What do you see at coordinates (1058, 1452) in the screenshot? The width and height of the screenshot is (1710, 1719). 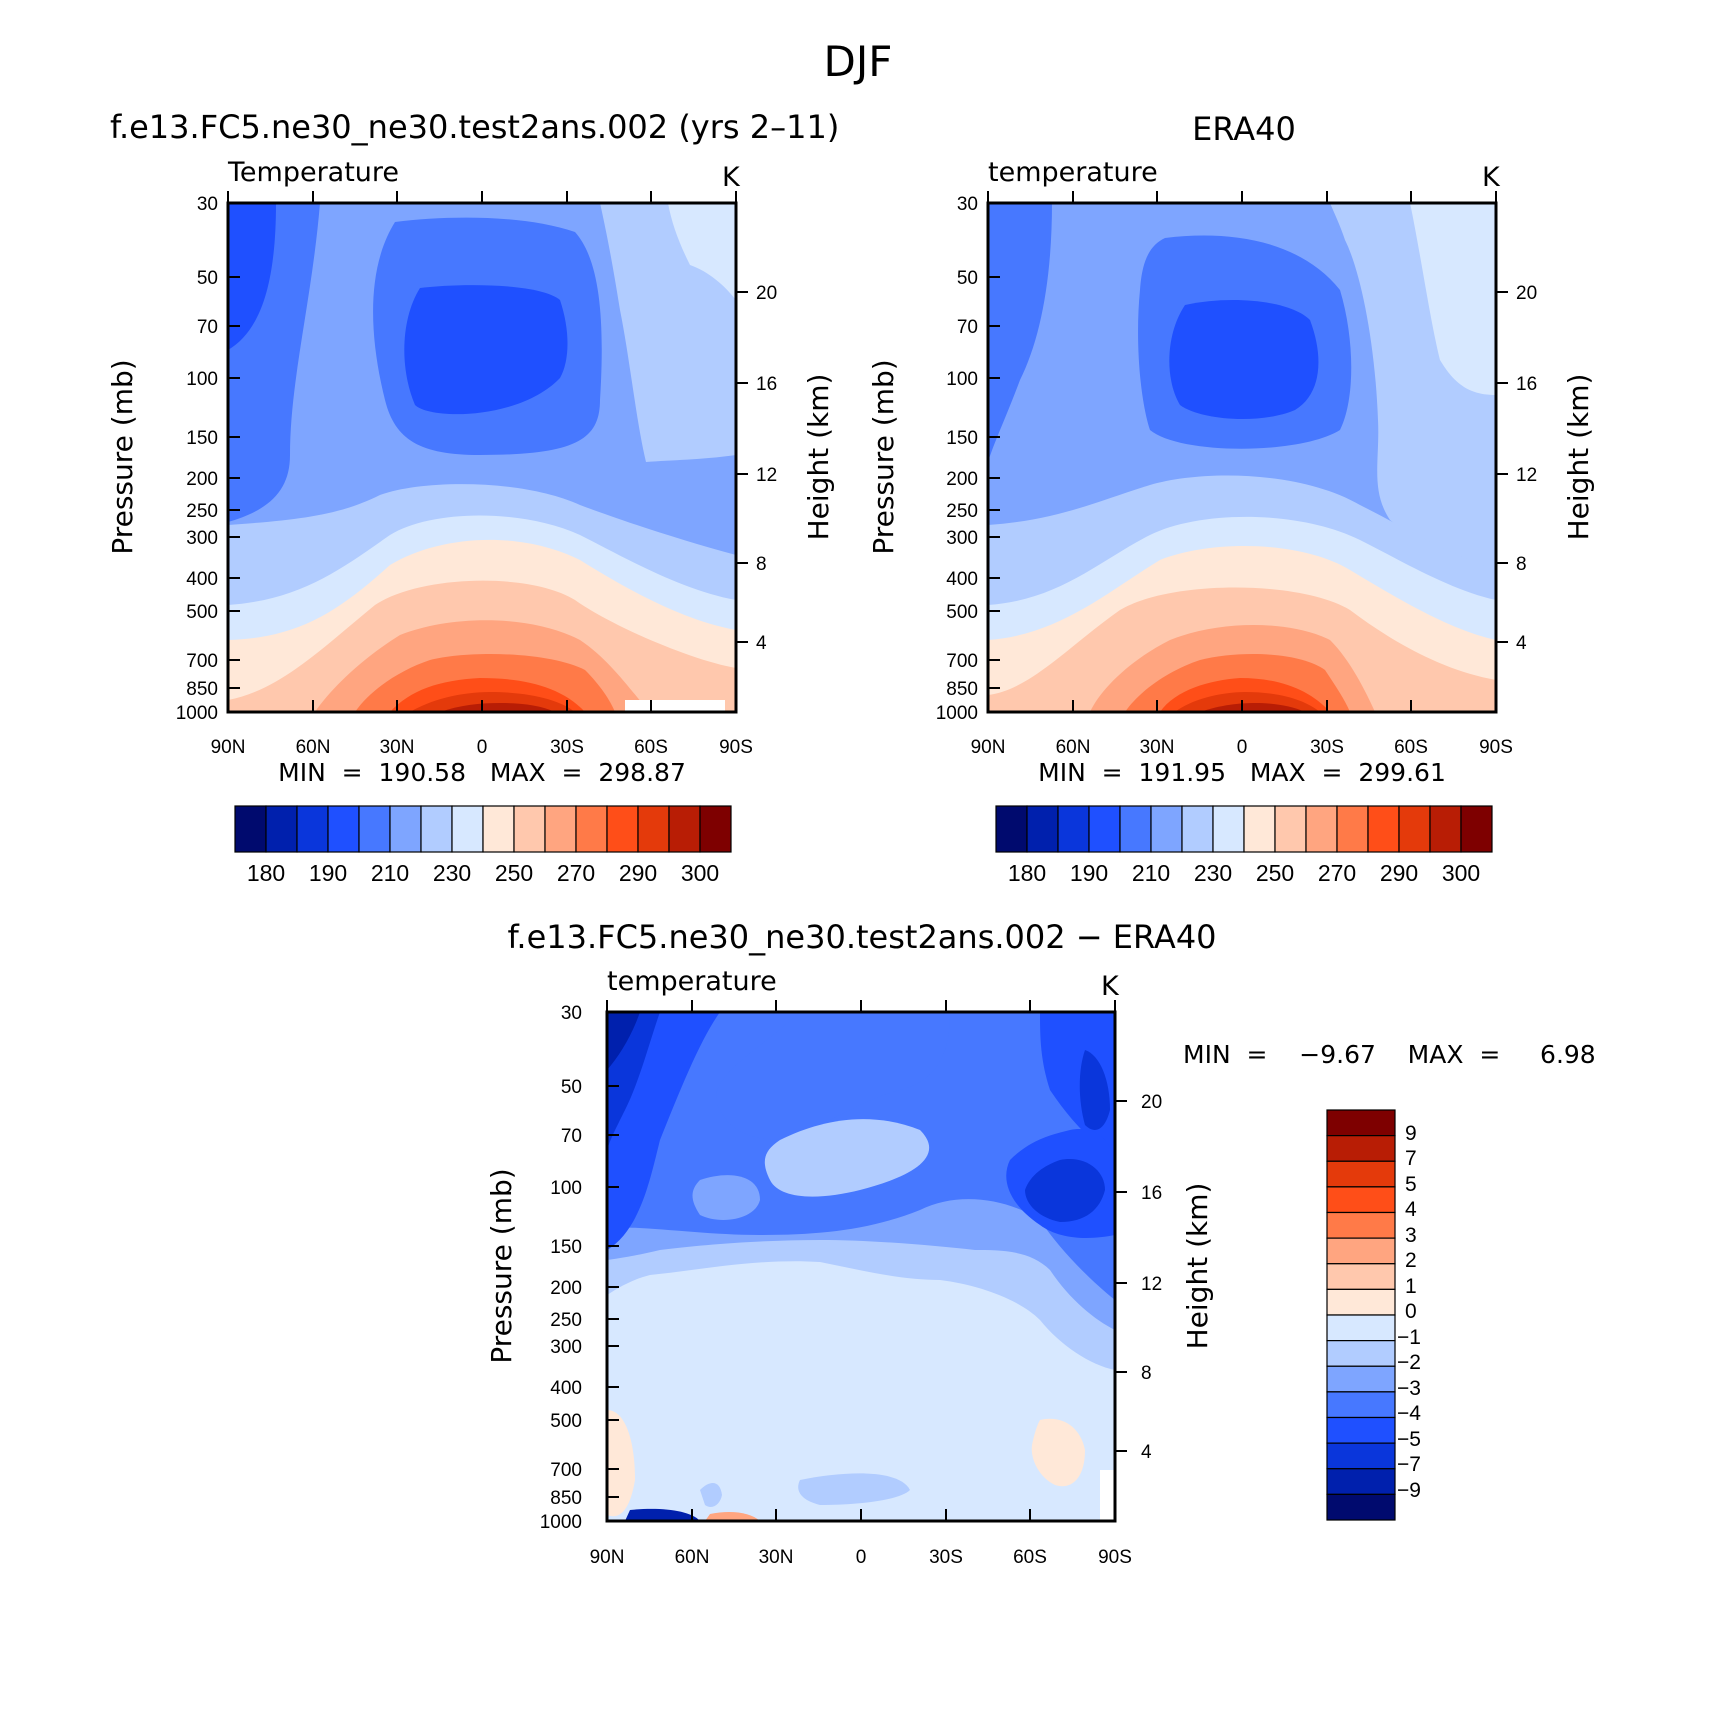 I see `contour-fill-0-1-sh` at bounding box center [1058, 1452].